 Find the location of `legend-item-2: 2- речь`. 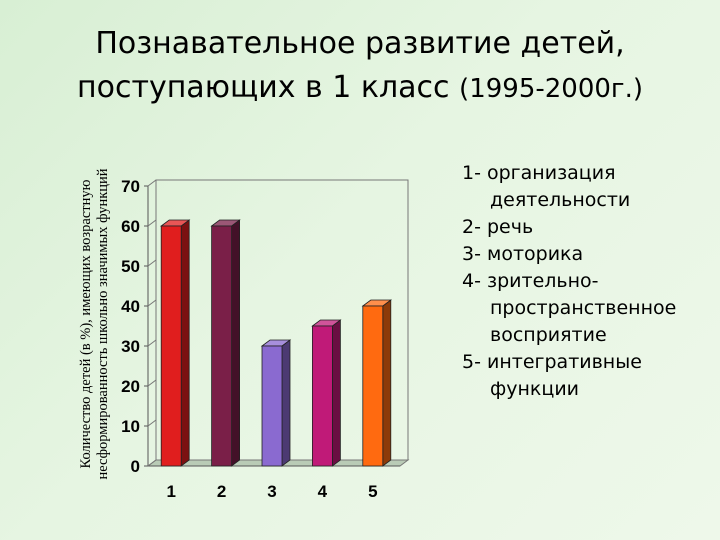

legend-item-2: 2- речь is located at coordinates (498, 227).